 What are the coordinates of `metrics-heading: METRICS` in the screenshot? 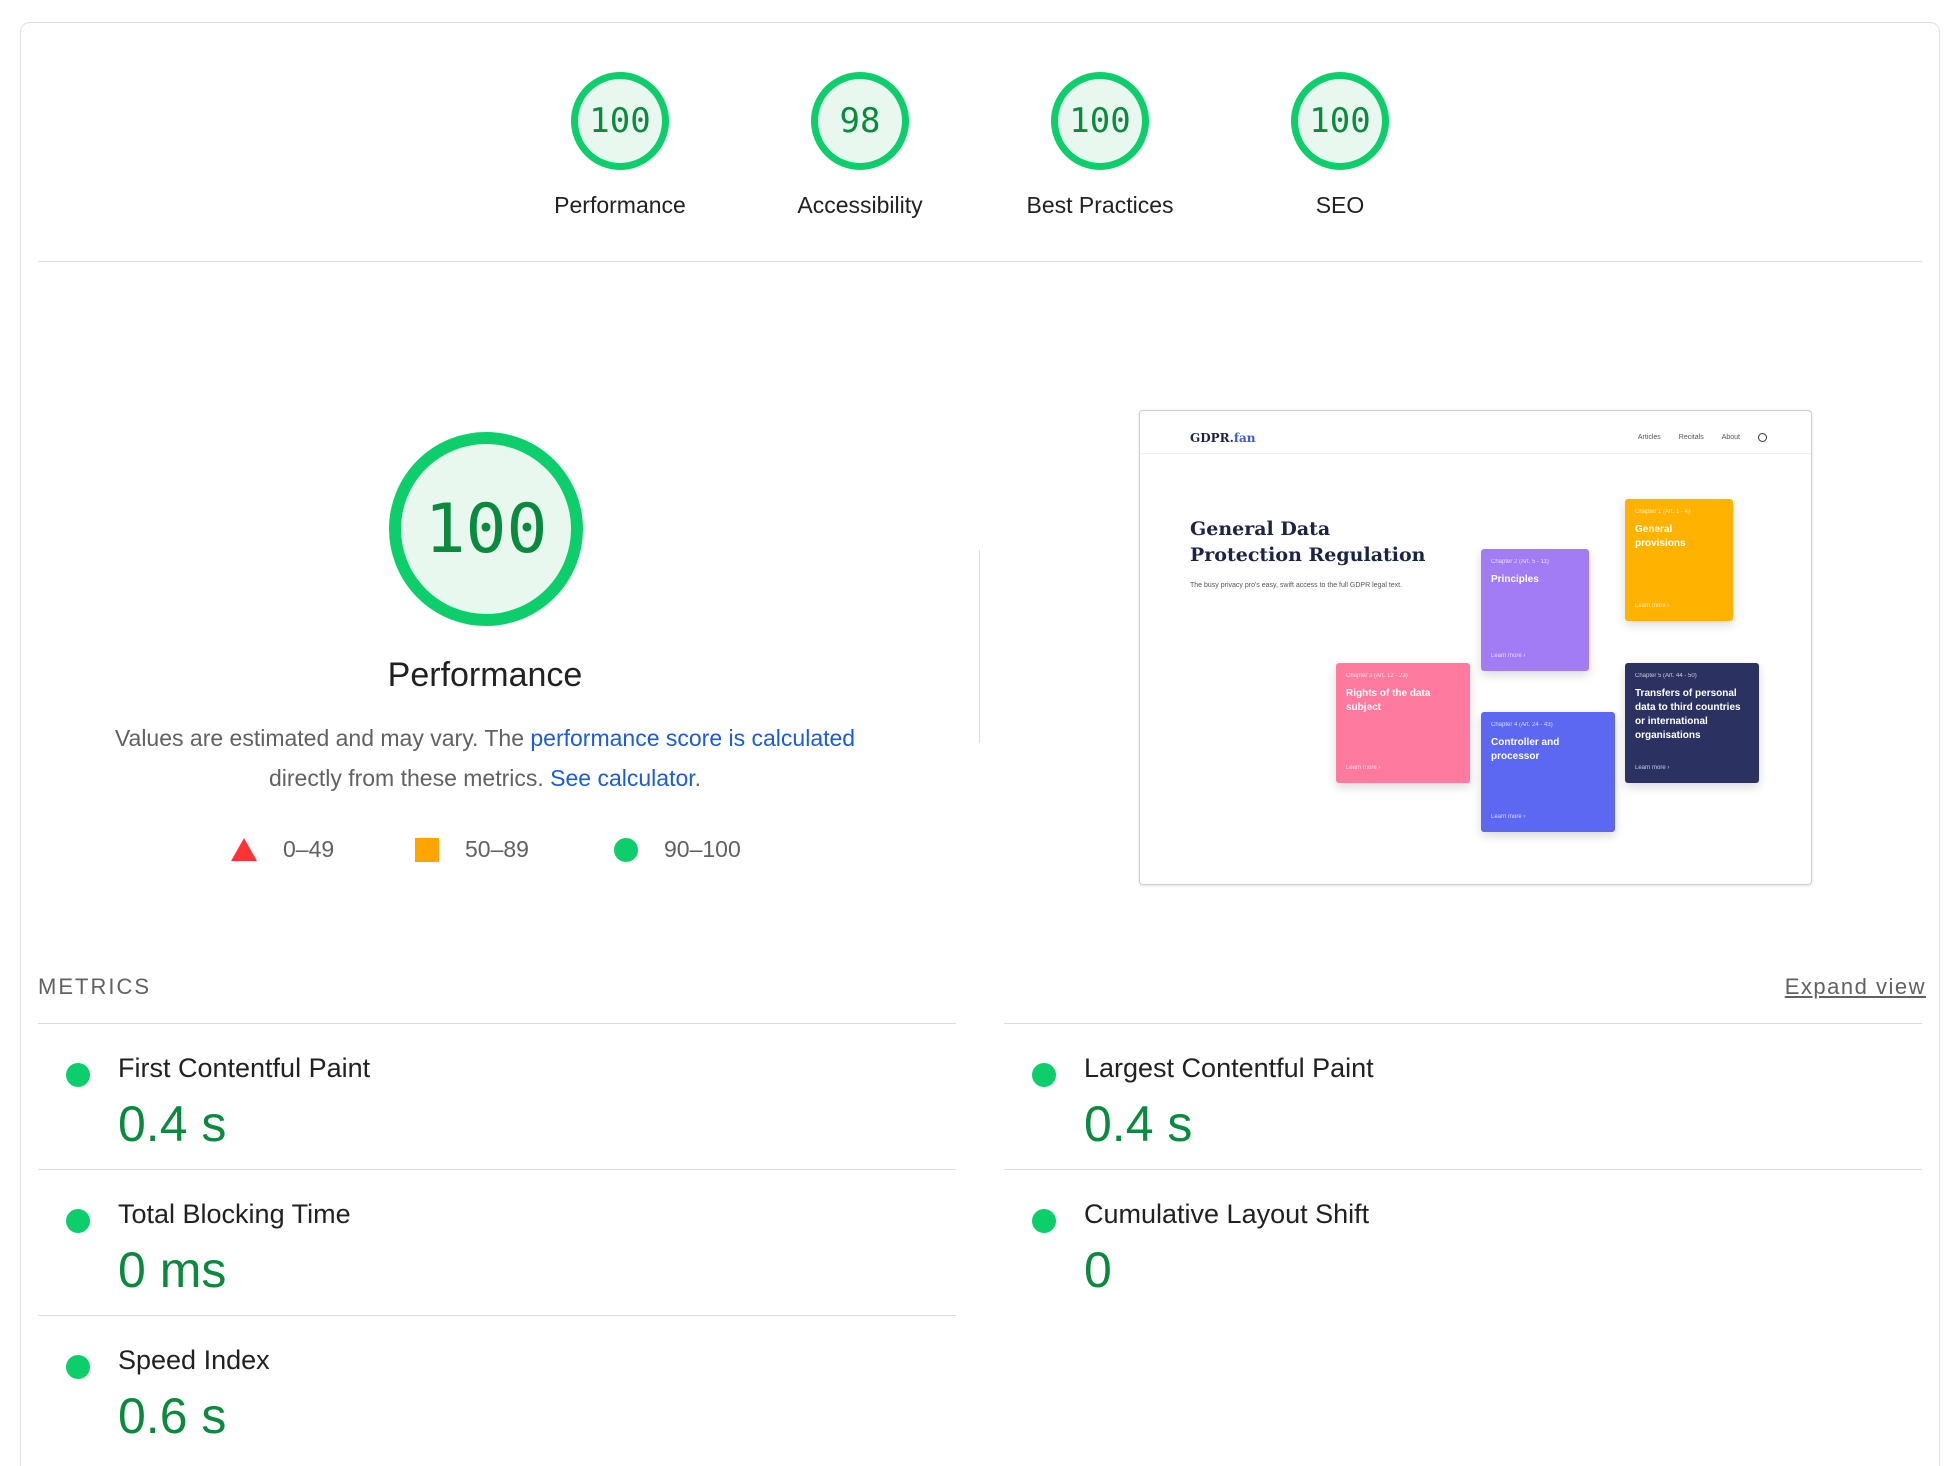 It's located at (94, 986).